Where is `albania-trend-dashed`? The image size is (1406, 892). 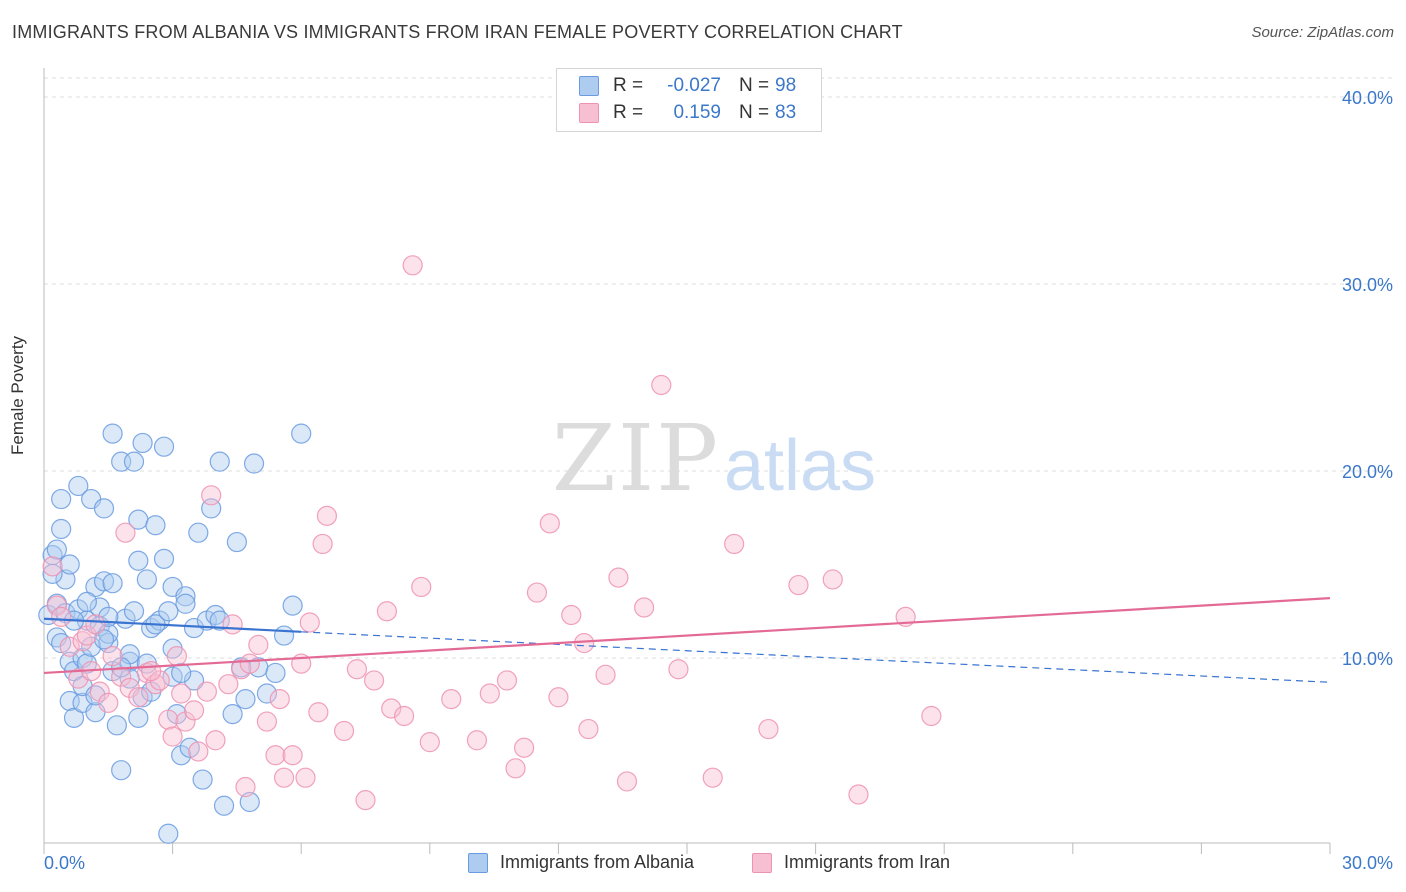 albania-trend-dashed is located at coordinates (816, 657).